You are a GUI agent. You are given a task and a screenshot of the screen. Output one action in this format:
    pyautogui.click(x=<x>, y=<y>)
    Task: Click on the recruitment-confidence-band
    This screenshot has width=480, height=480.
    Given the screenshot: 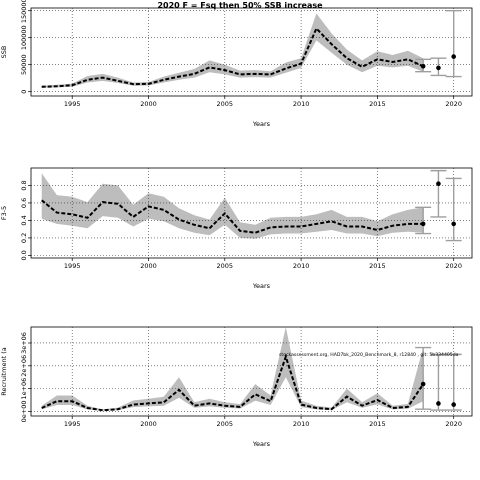 What is the action you would take?
    pyautogui.click(x=232, y=369)
    